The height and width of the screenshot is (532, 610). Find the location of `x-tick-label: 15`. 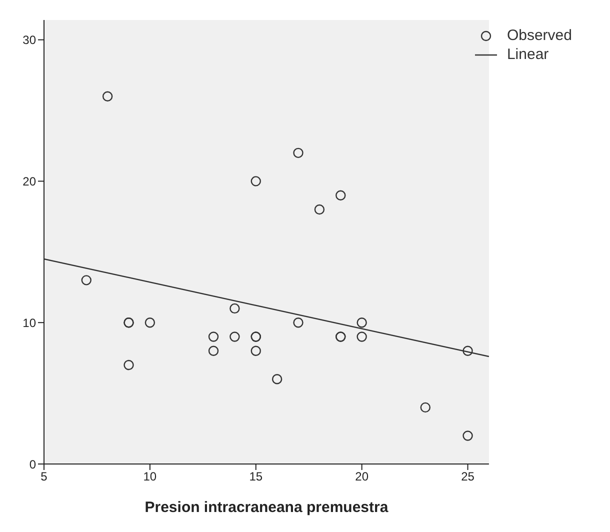

x-tick-label: 15 is located at coordinates (256, 477).